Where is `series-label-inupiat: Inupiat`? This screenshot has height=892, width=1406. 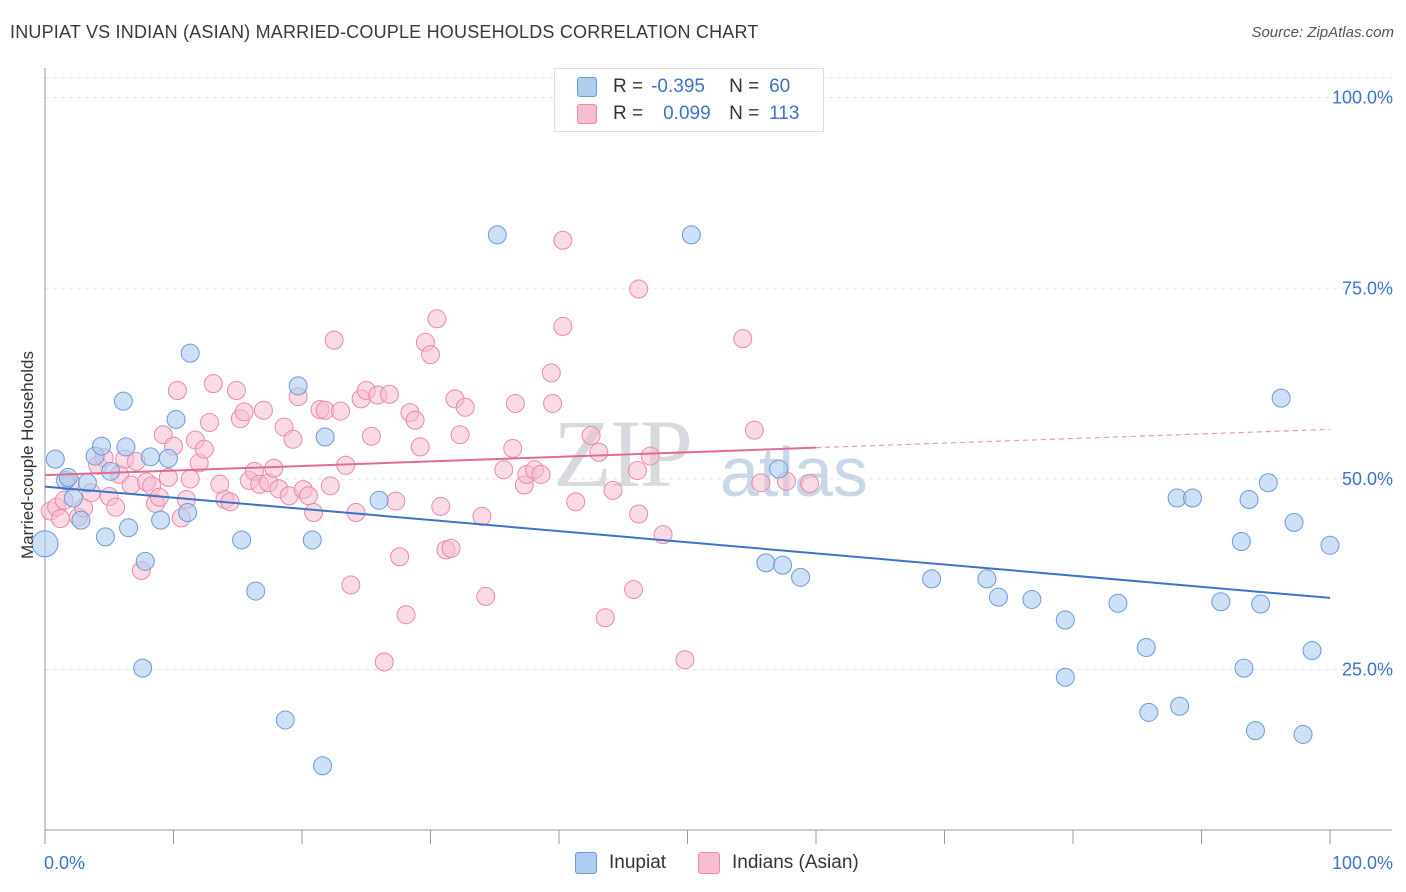
series-label-inupiat: Inupiat is located at coordinates (638, 862).